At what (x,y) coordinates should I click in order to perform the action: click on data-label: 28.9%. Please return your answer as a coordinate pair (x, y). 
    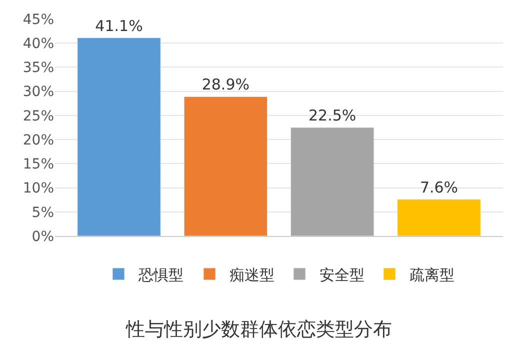
    Looking at the image, I should click on (226, 85).